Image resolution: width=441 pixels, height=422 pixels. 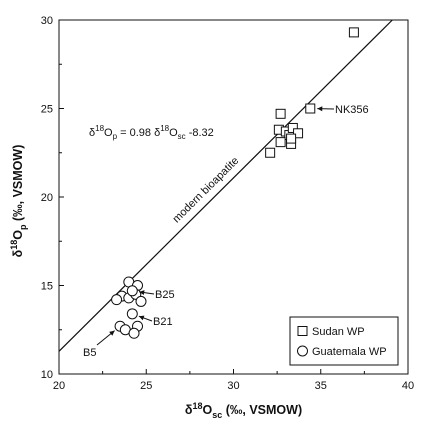 What do you see at coordinates (205, 190) in the screenshot?
I see `regression-line-label: modern bioapatite` at bounding box center [205, 190].